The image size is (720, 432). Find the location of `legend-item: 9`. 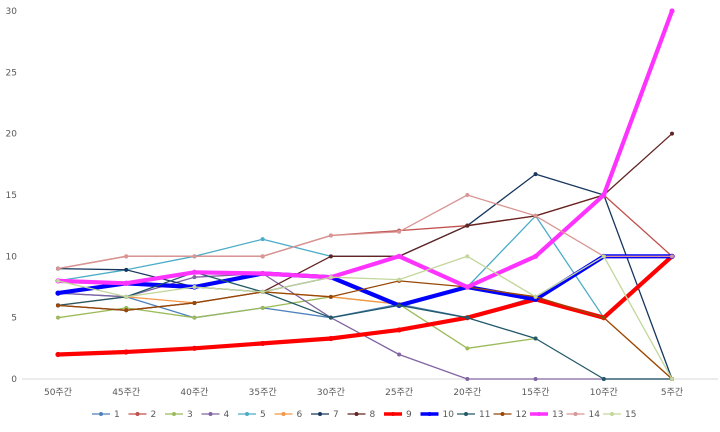

legend-item: 9 is located at coordinates (398, 415).